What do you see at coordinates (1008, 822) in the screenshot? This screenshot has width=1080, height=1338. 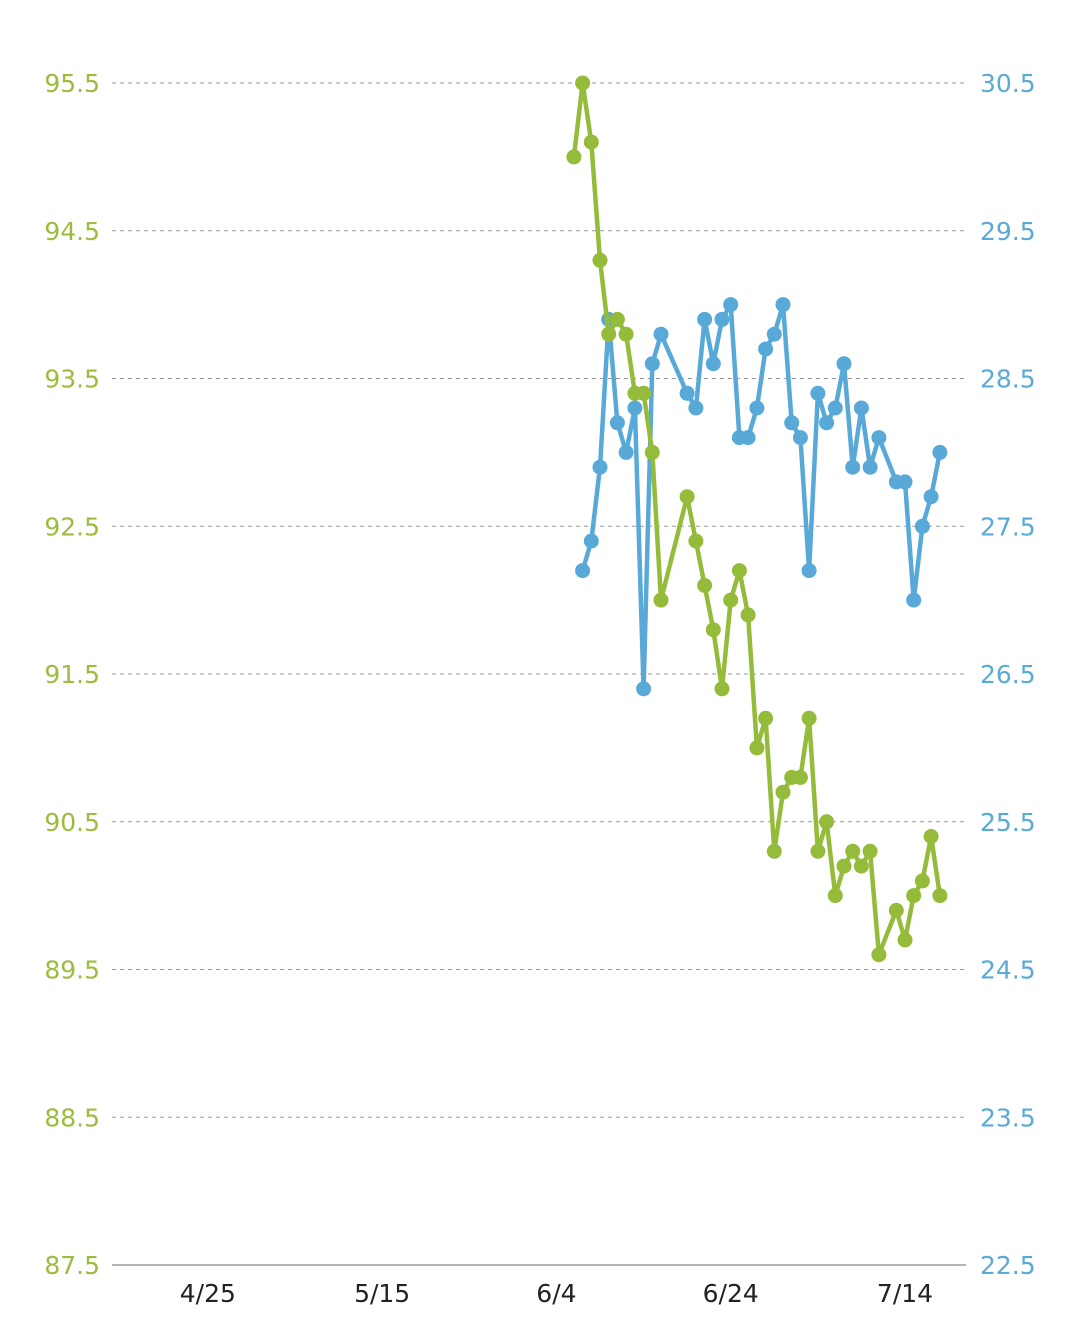 I see `right-y-tick-label: 25.5` at bounding box center [1008, 822].